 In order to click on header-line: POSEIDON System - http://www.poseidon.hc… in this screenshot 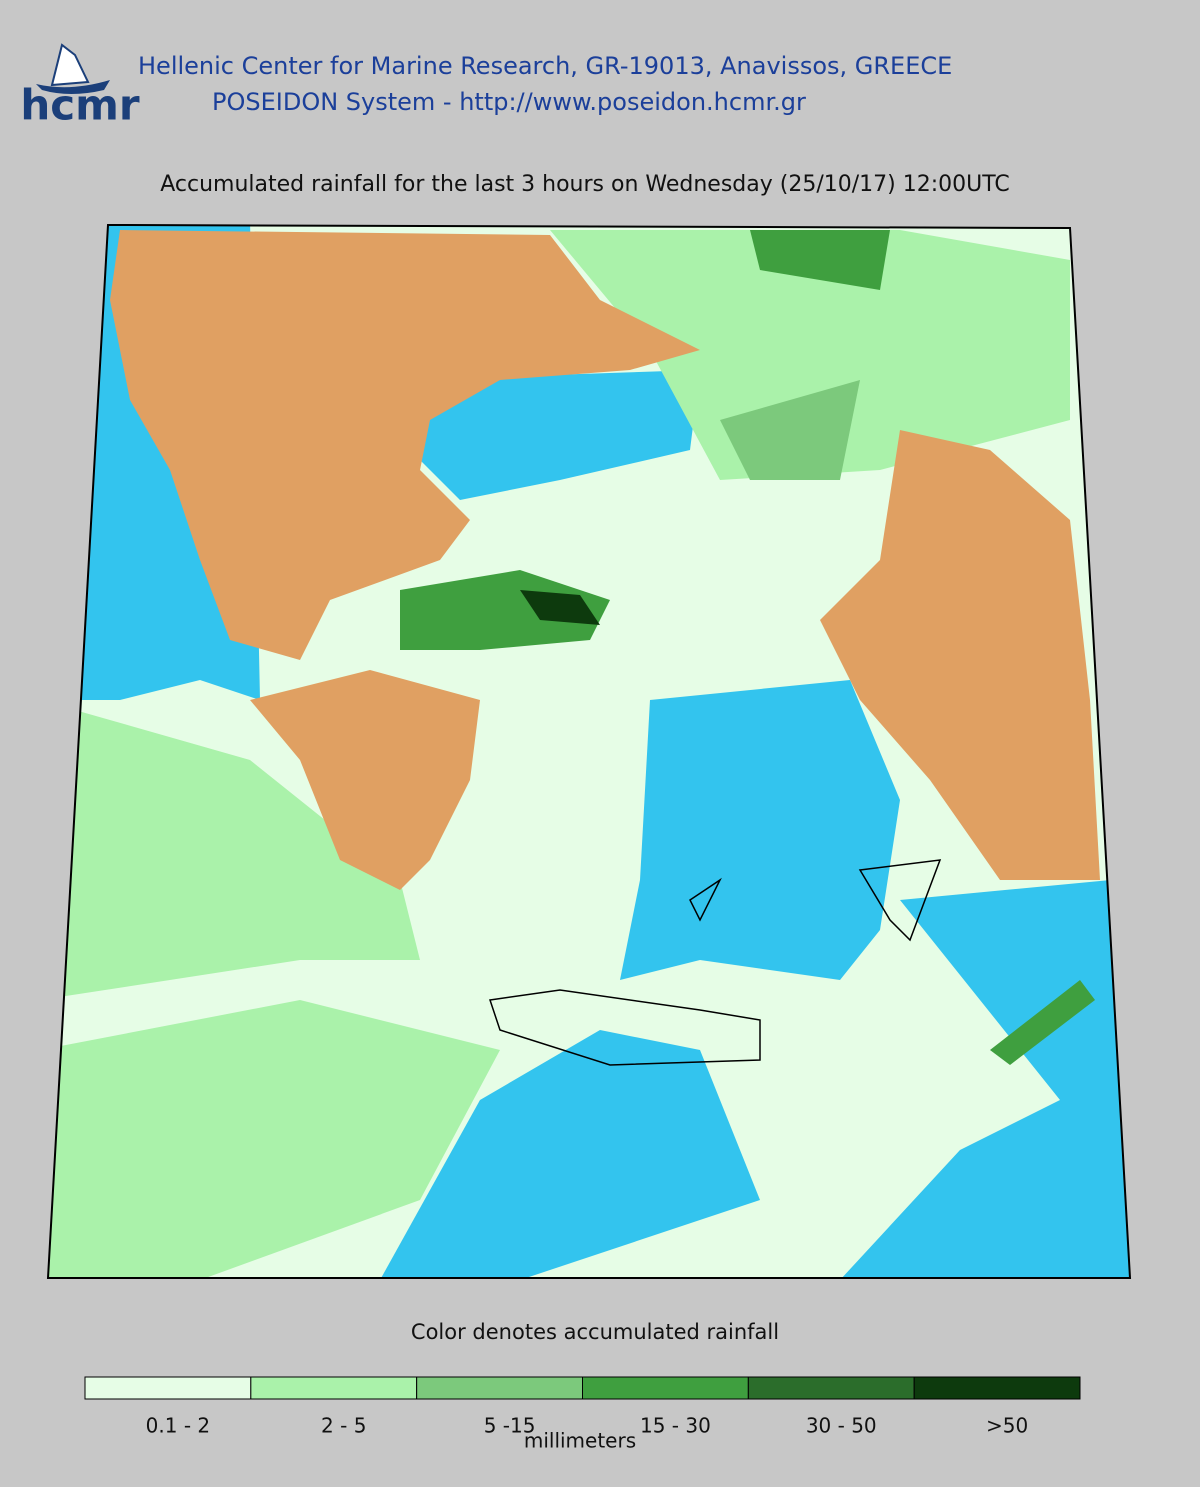, I will do `click(509, 102)`.